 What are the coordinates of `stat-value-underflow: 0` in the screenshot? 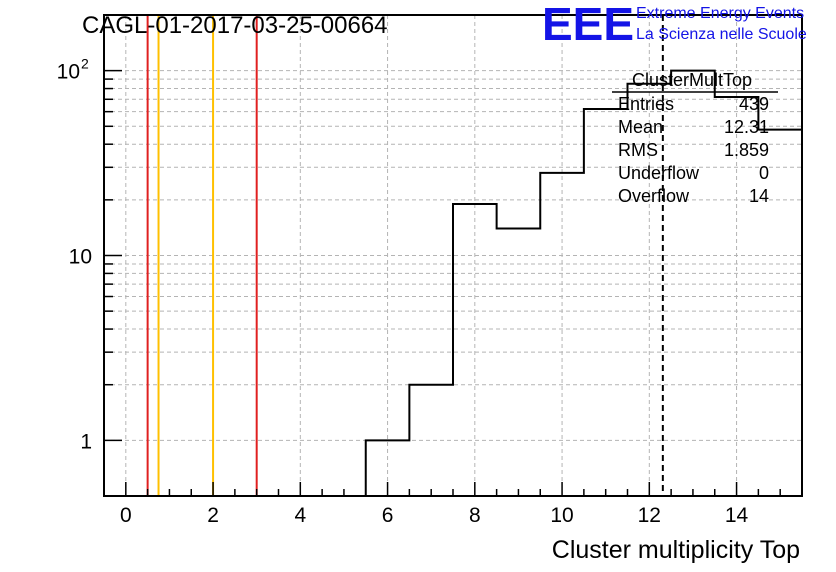 It's located at (764, 173).